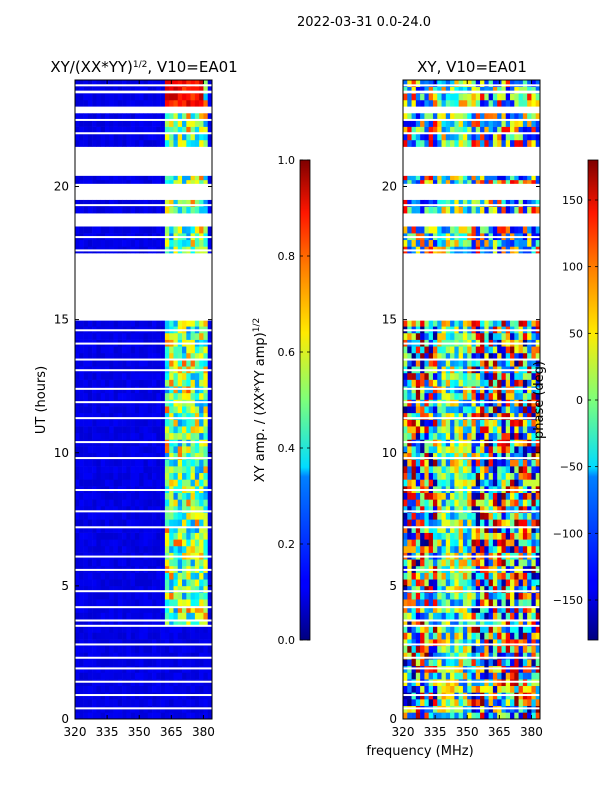  Describe the element at coordinates (364, 22) in the screenshot. I see `figure-suptitle: 2022-03-31 0.0-24.0` at that location.